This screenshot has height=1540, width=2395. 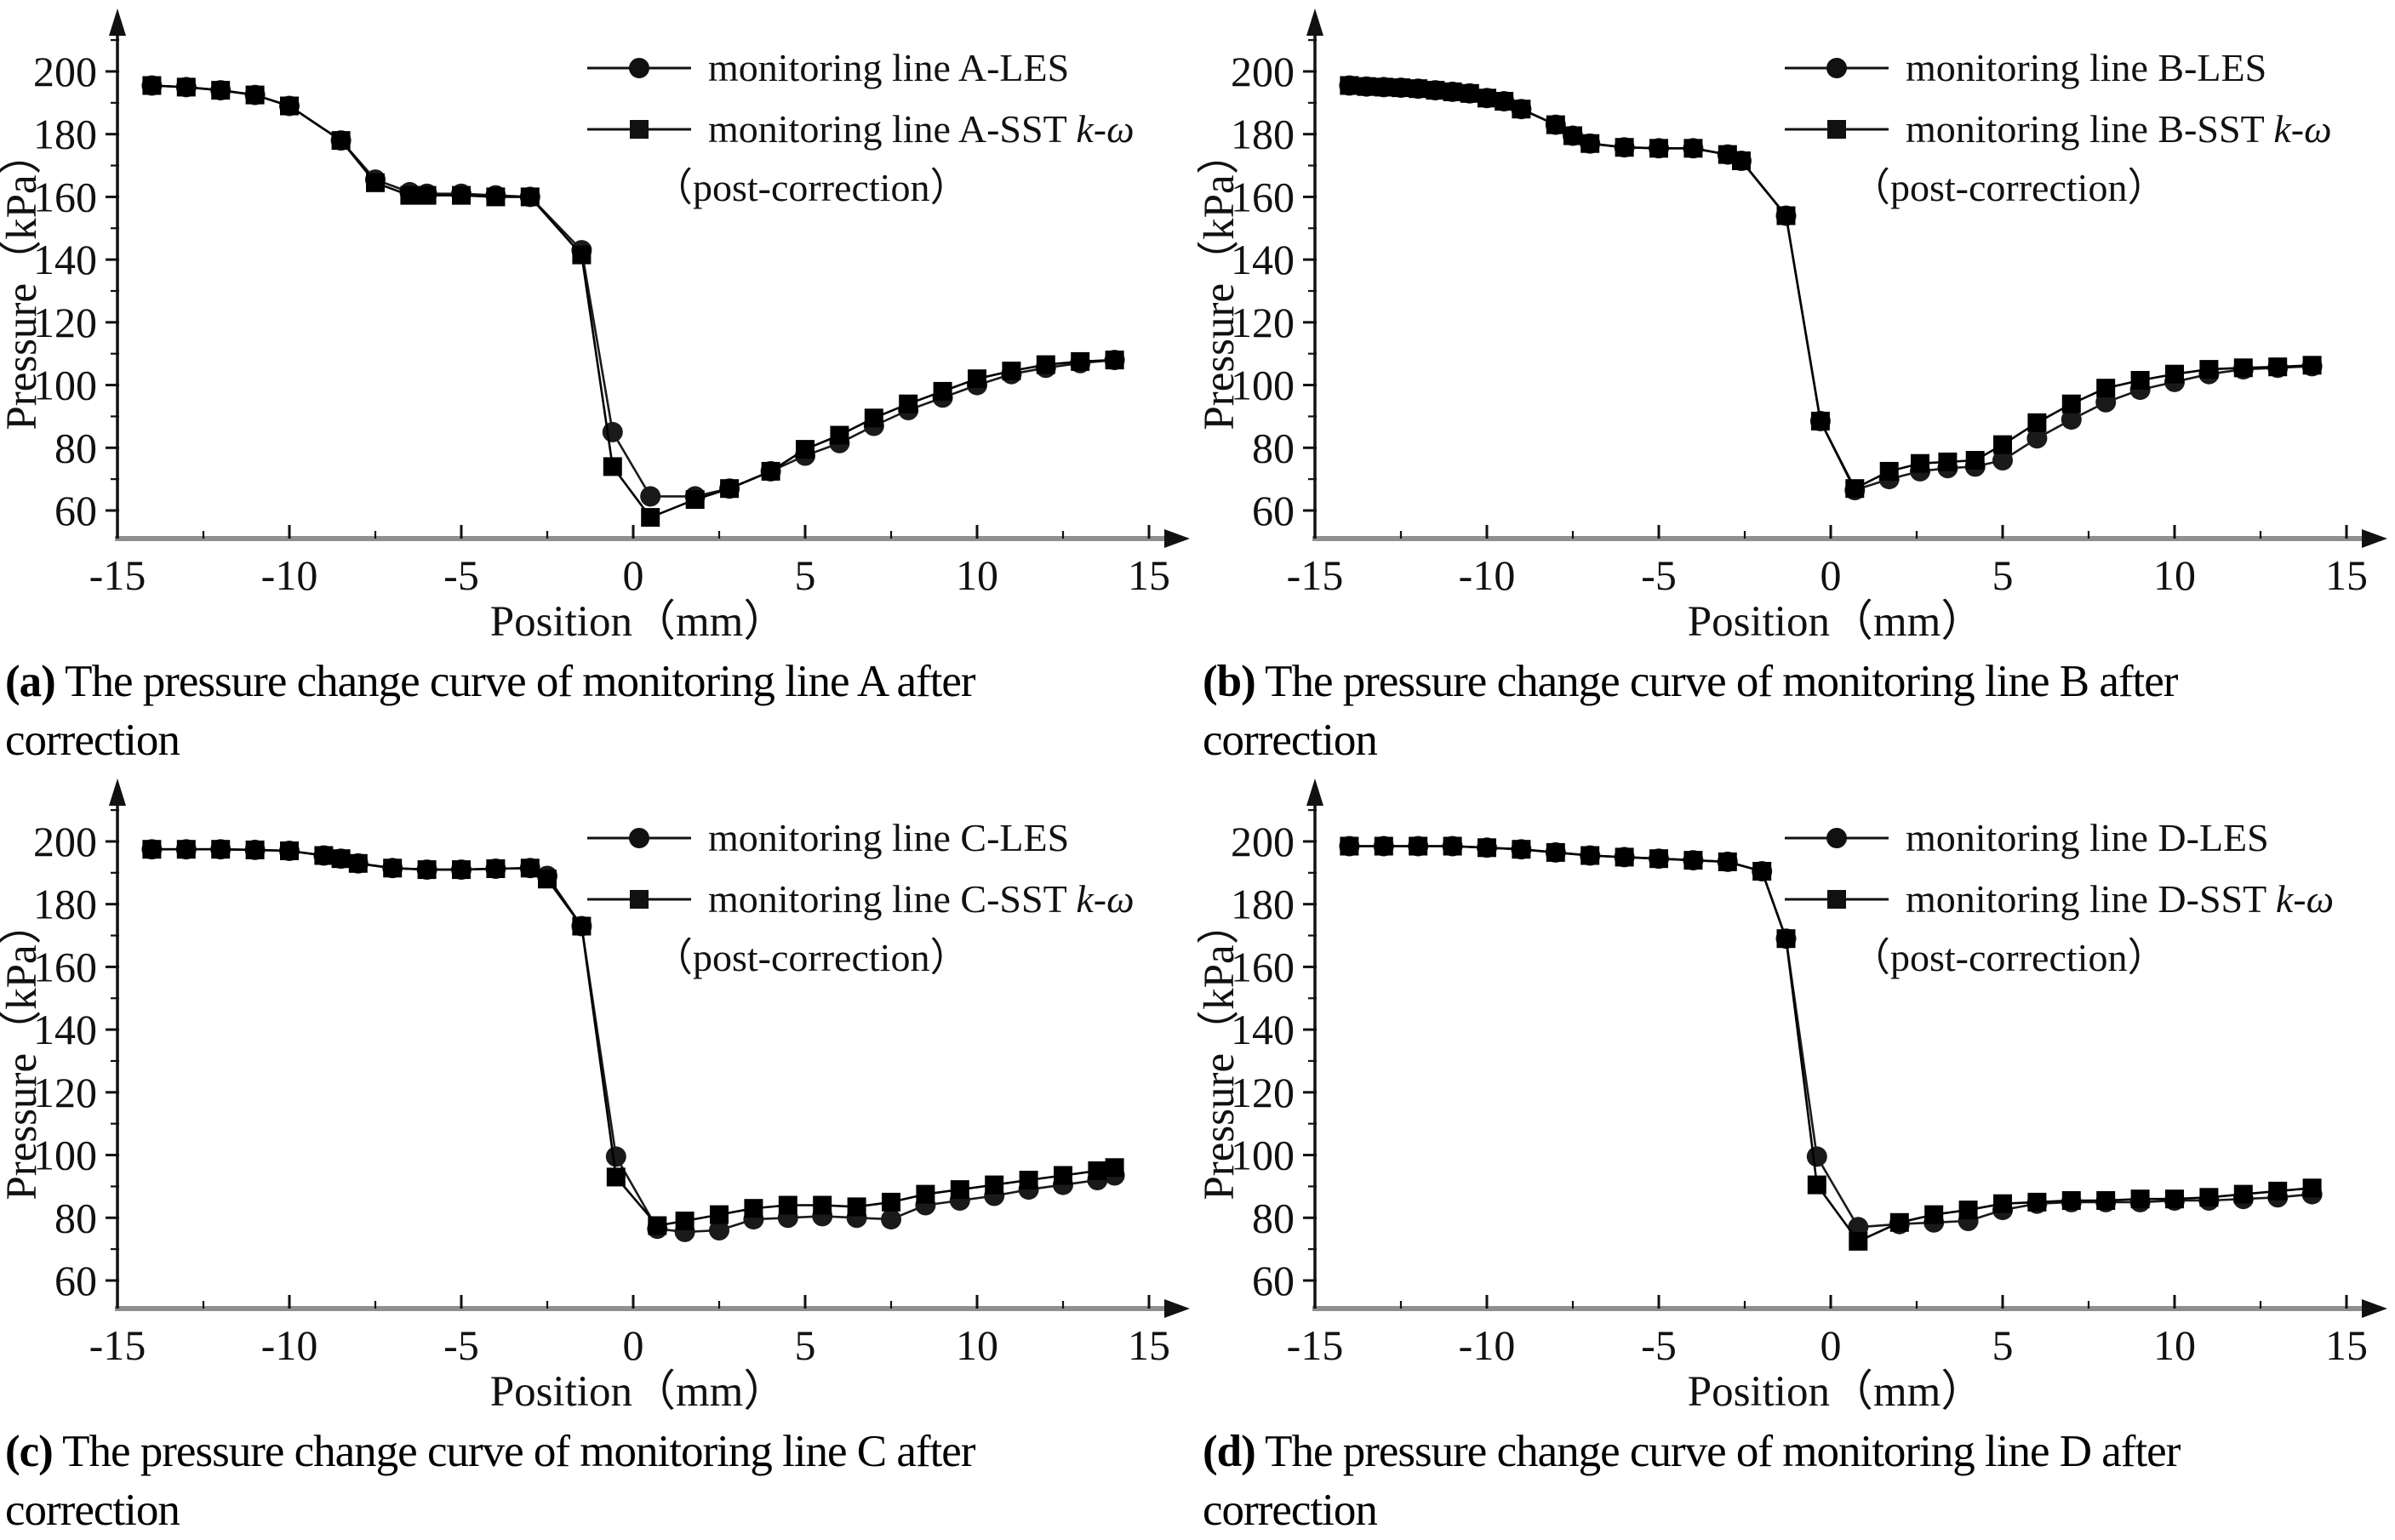 What do you see at coordinates (888, 838) in the screenshot?
I see `legend-label: monitoring line C-LES` at bounding box center [888, 838].